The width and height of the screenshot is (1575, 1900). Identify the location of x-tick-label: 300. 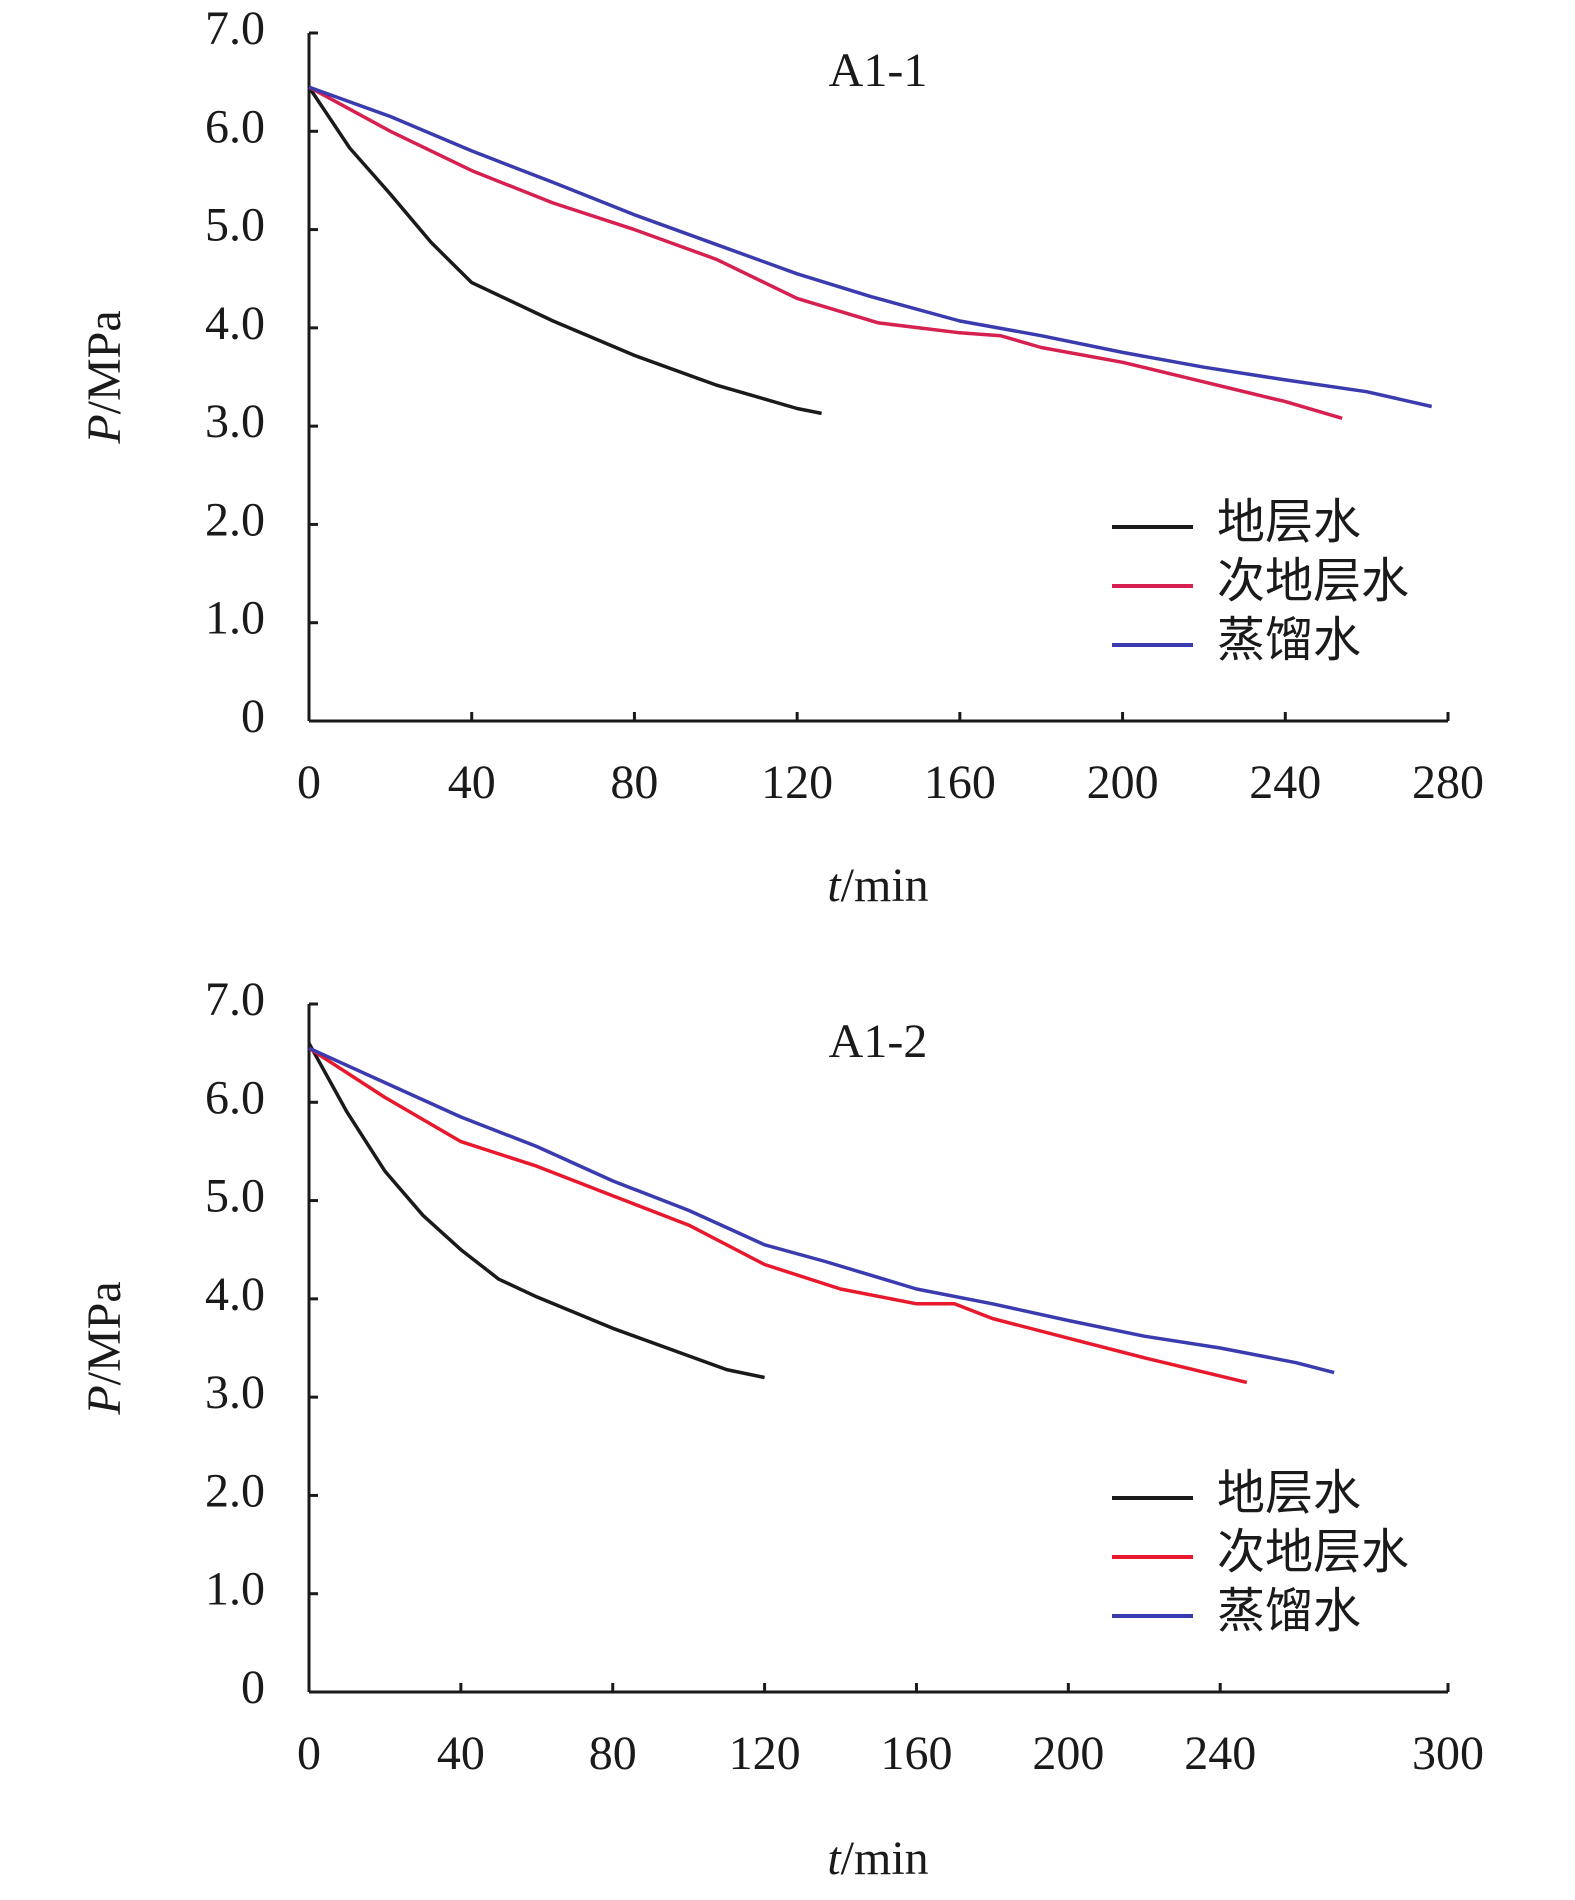
(1448, 1753).